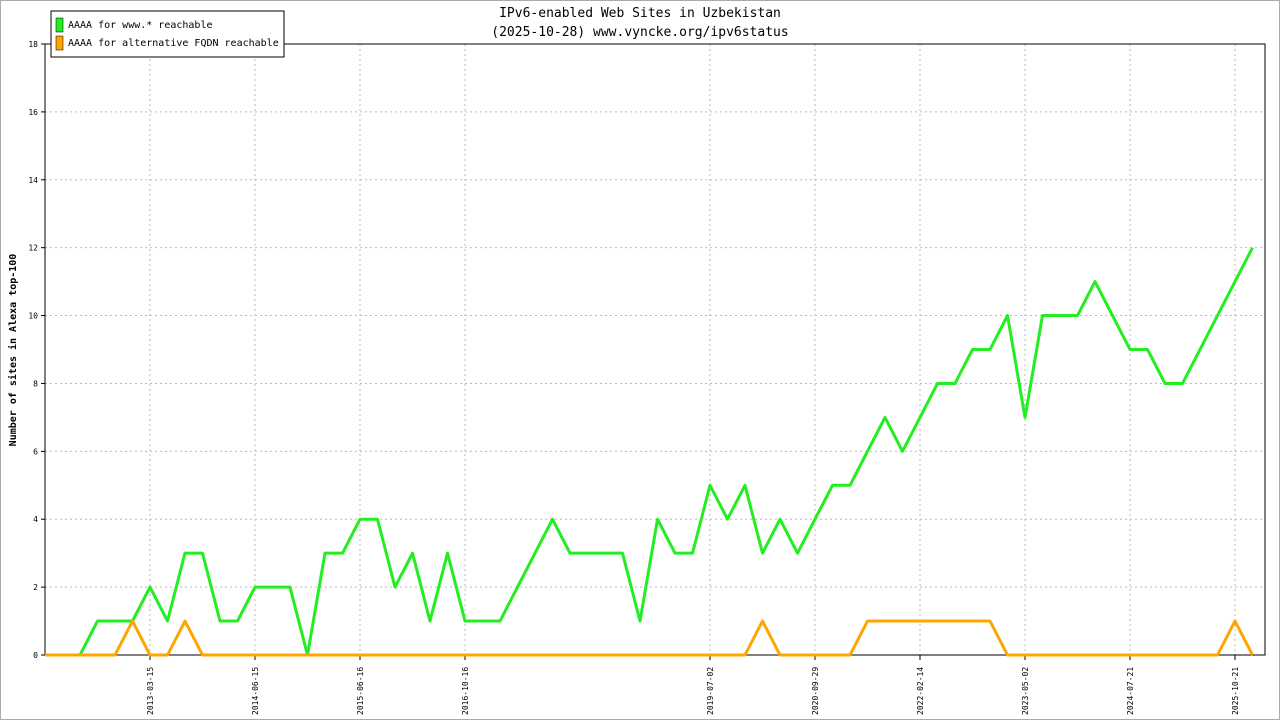  Describe the element at coordinates (649, 638) in the screenshot. I see `series-line` at that location.